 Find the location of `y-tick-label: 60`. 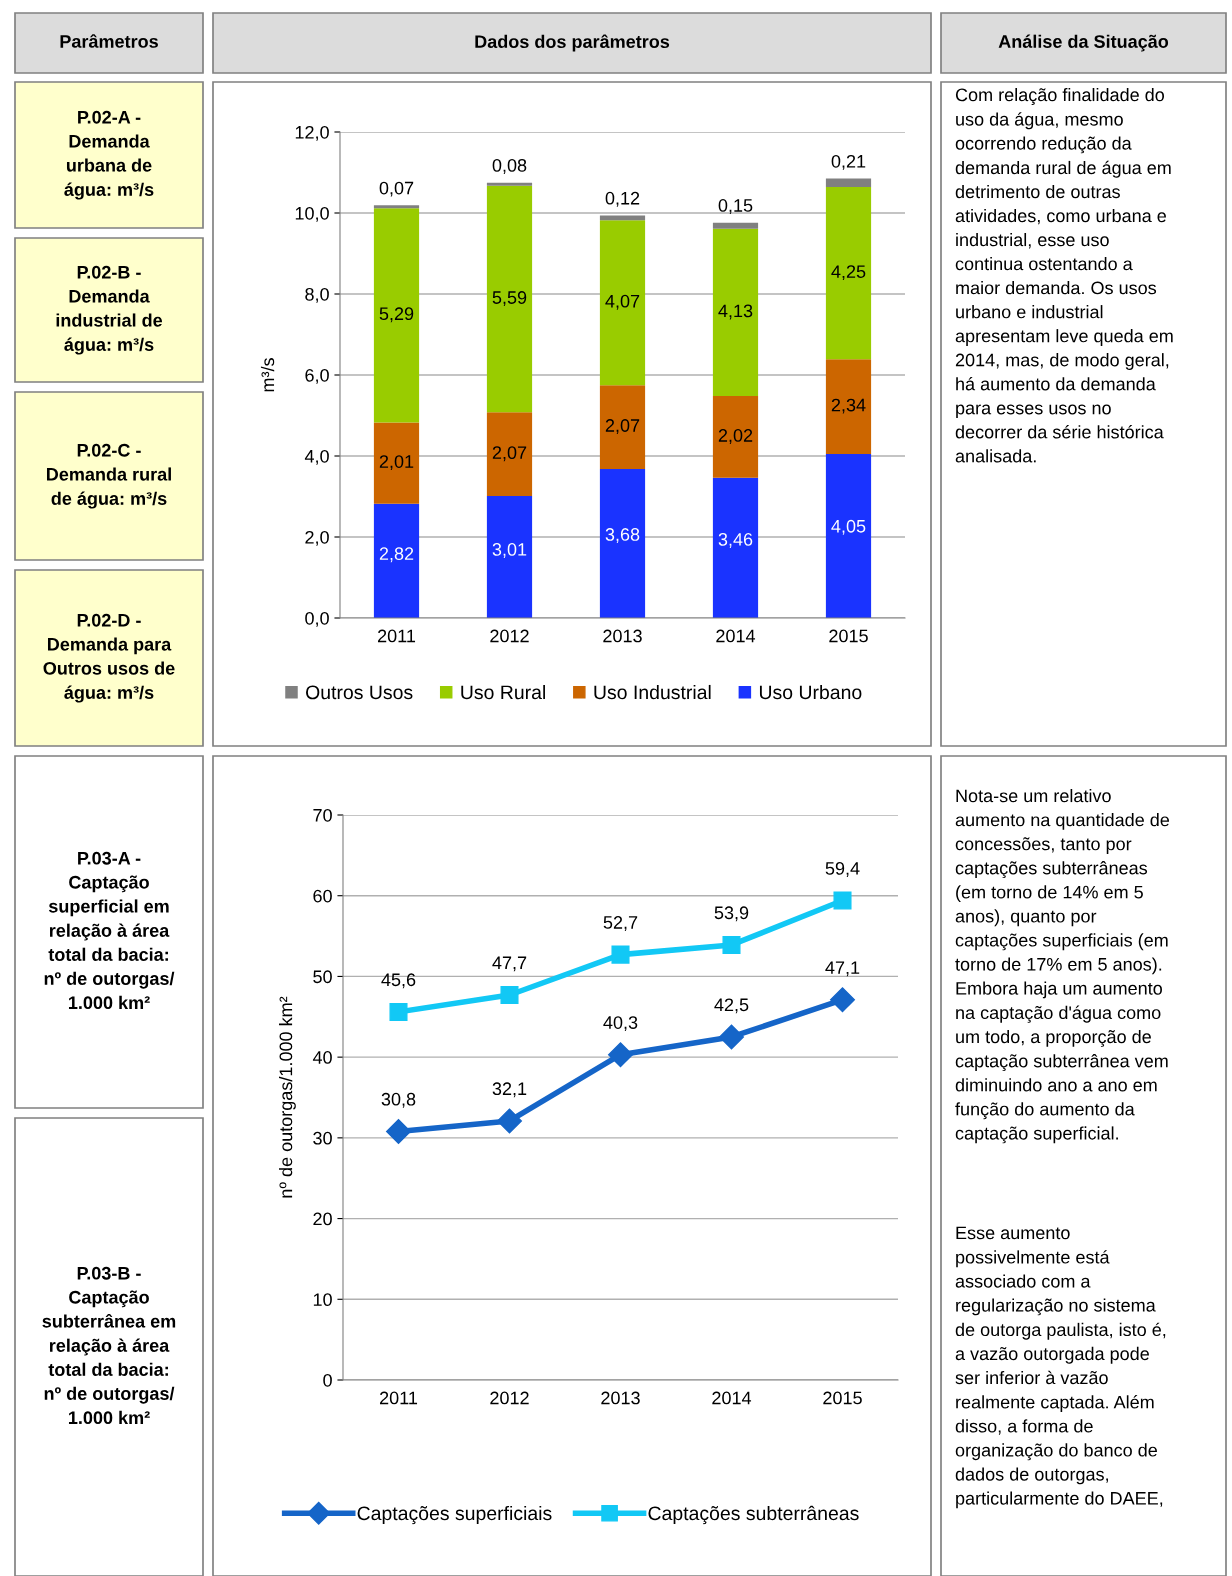

y-tick-label: 60 is located at coordinates (322, 896).